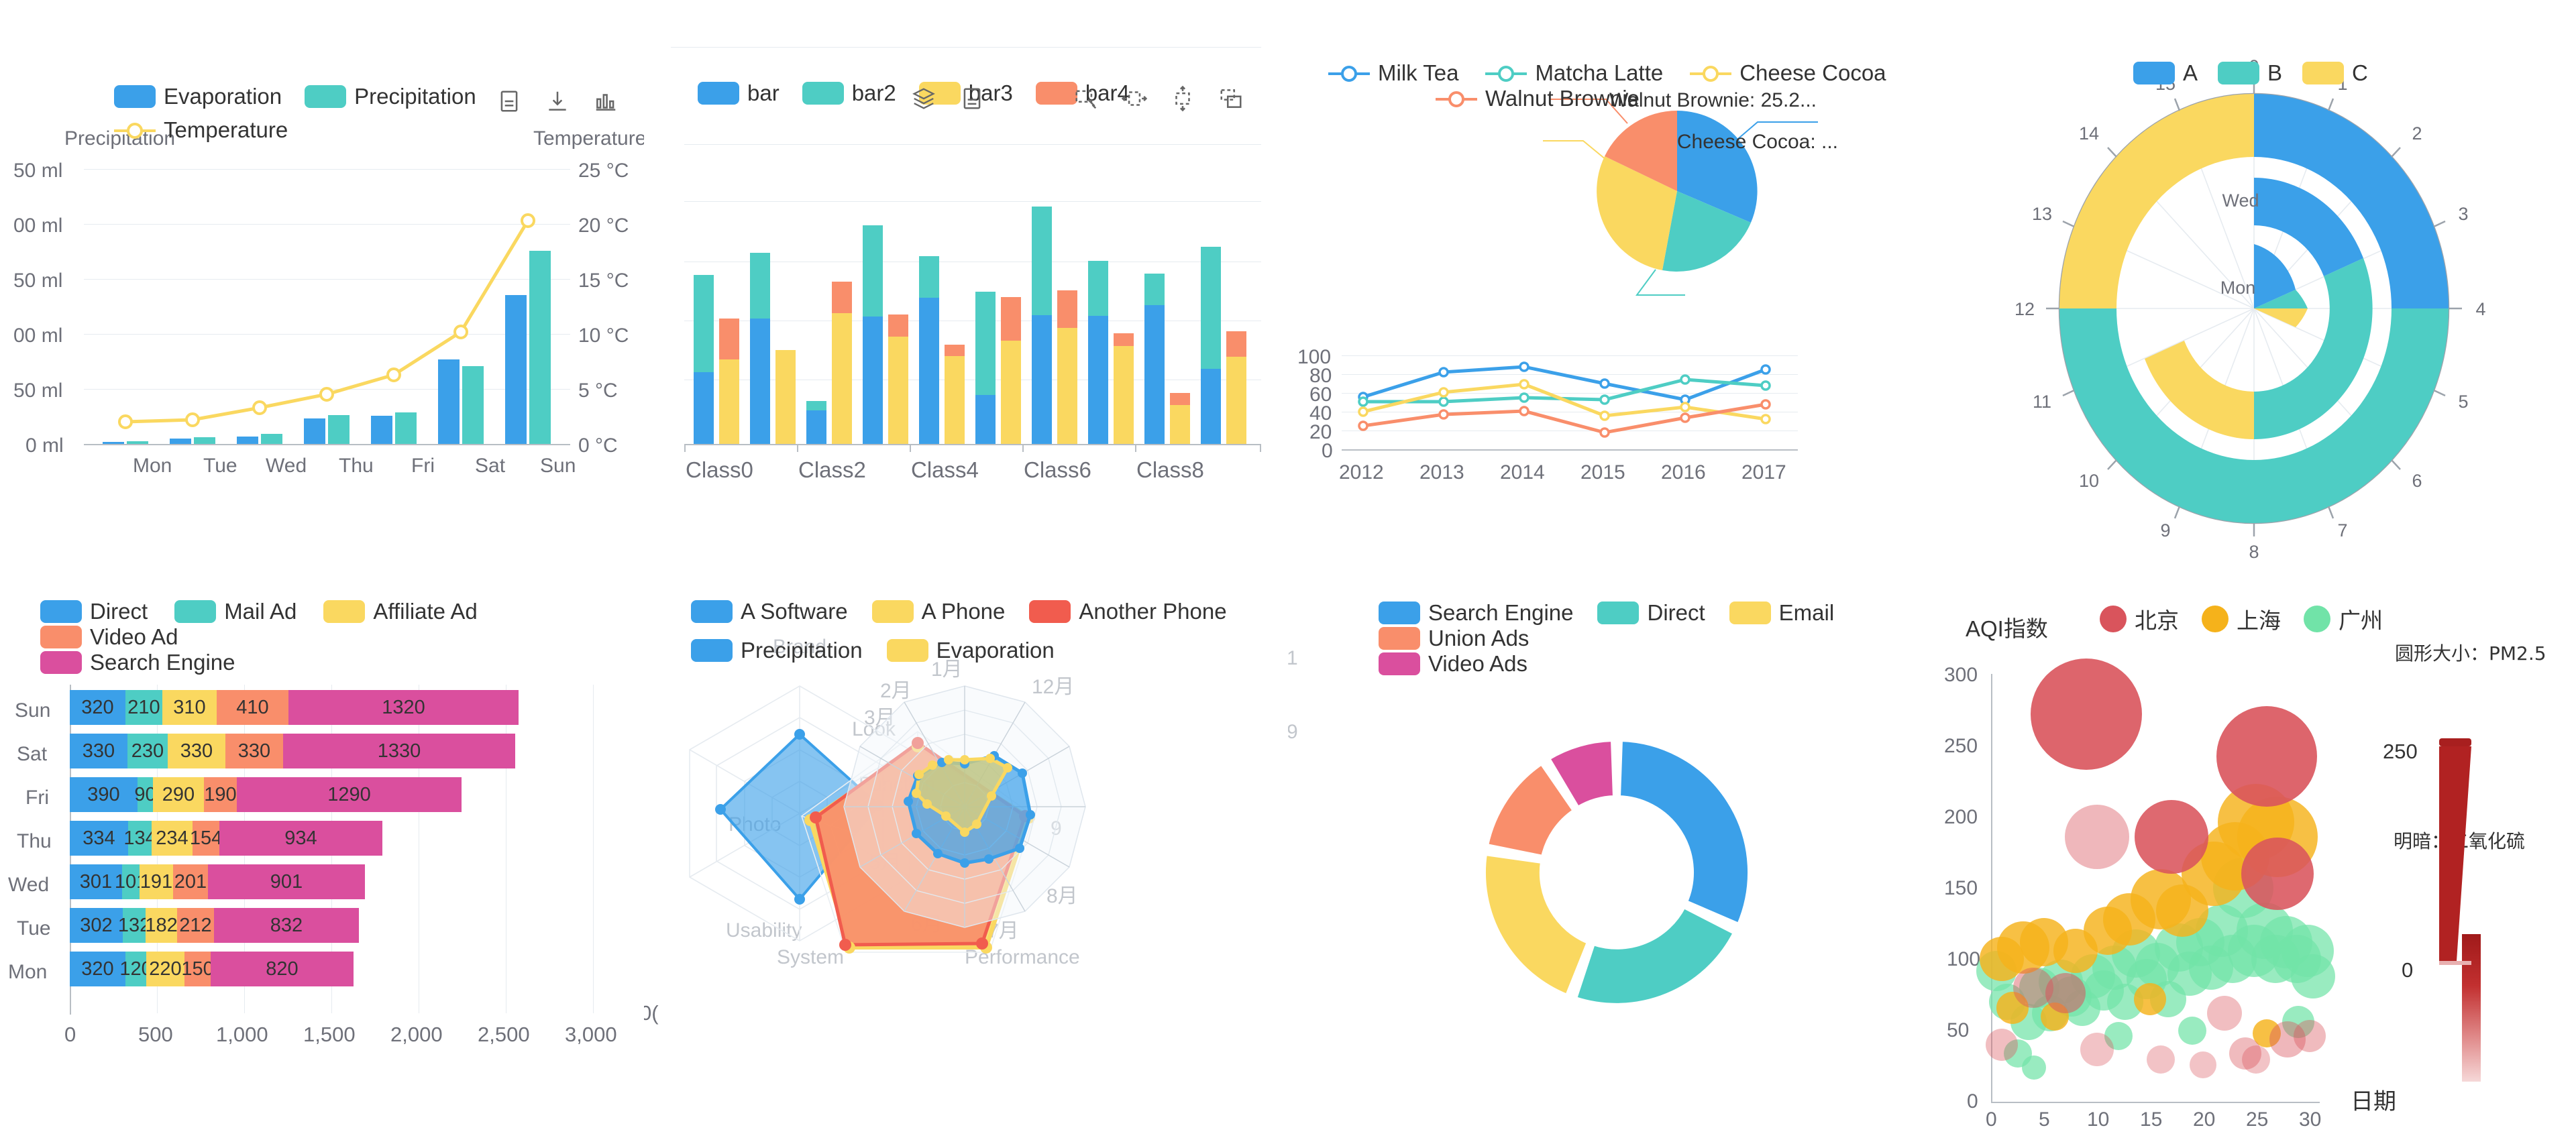 Image resolution: width=2576 pixels, height=1144 pixels. I want to click on yaxis-tick: 50, so click(1958, 1030).